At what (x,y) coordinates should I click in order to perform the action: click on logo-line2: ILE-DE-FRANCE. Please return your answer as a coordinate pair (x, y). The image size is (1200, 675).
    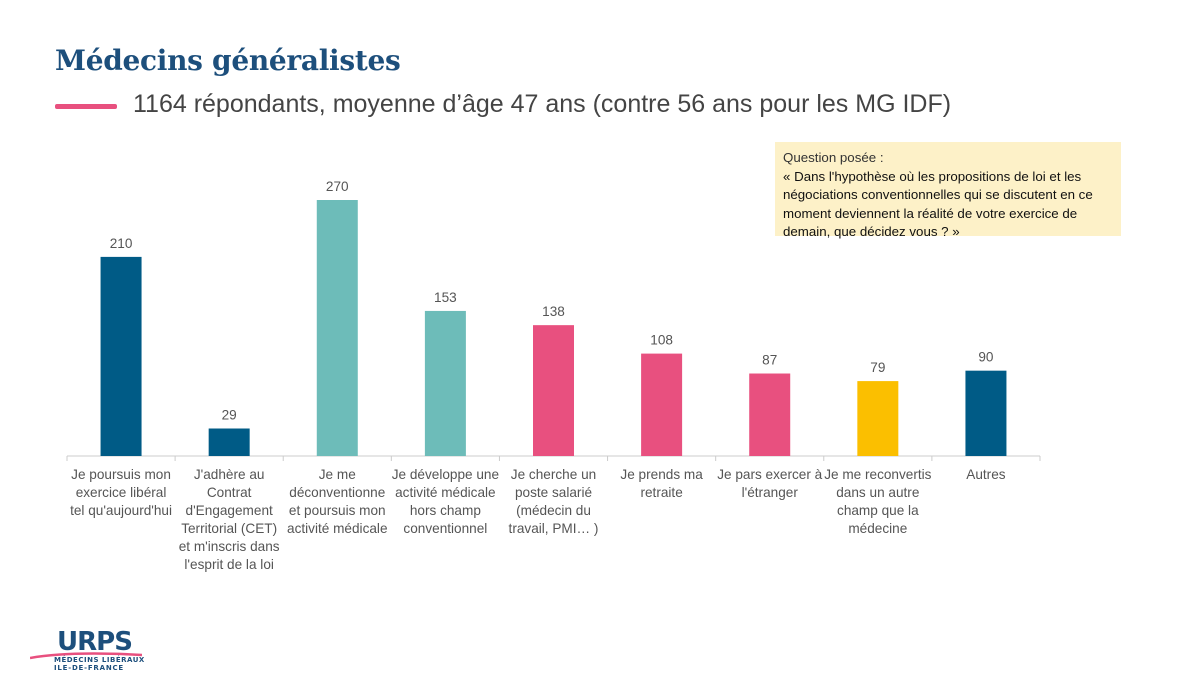
    Looking at the image, I should click on (89, 668).